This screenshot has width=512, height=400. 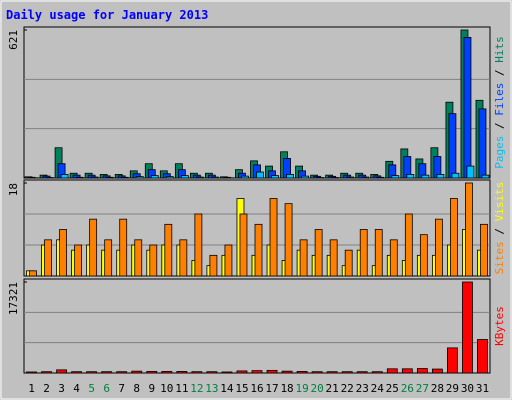 I want to click on x-tick-label: 17, so click(x=271, y=388).